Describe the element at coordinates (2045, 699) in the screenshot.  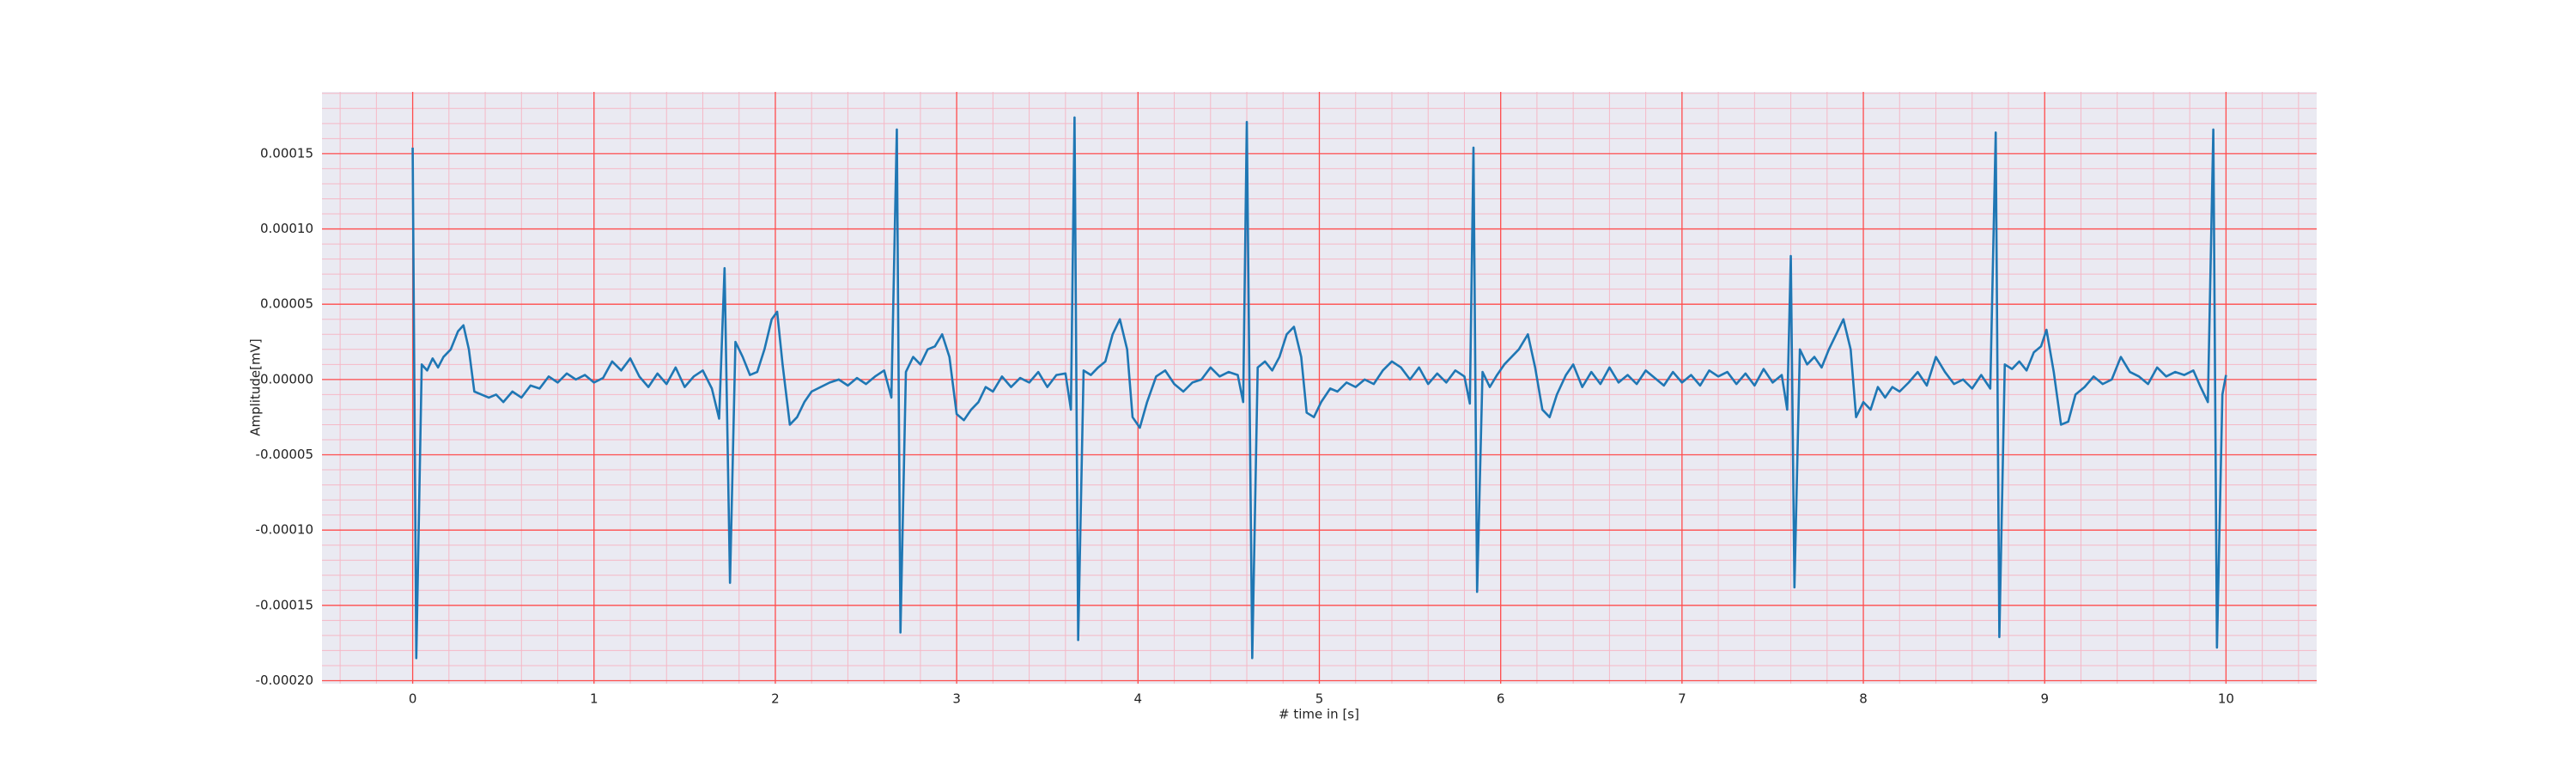
I see `x-tick-label: 9` at that location.